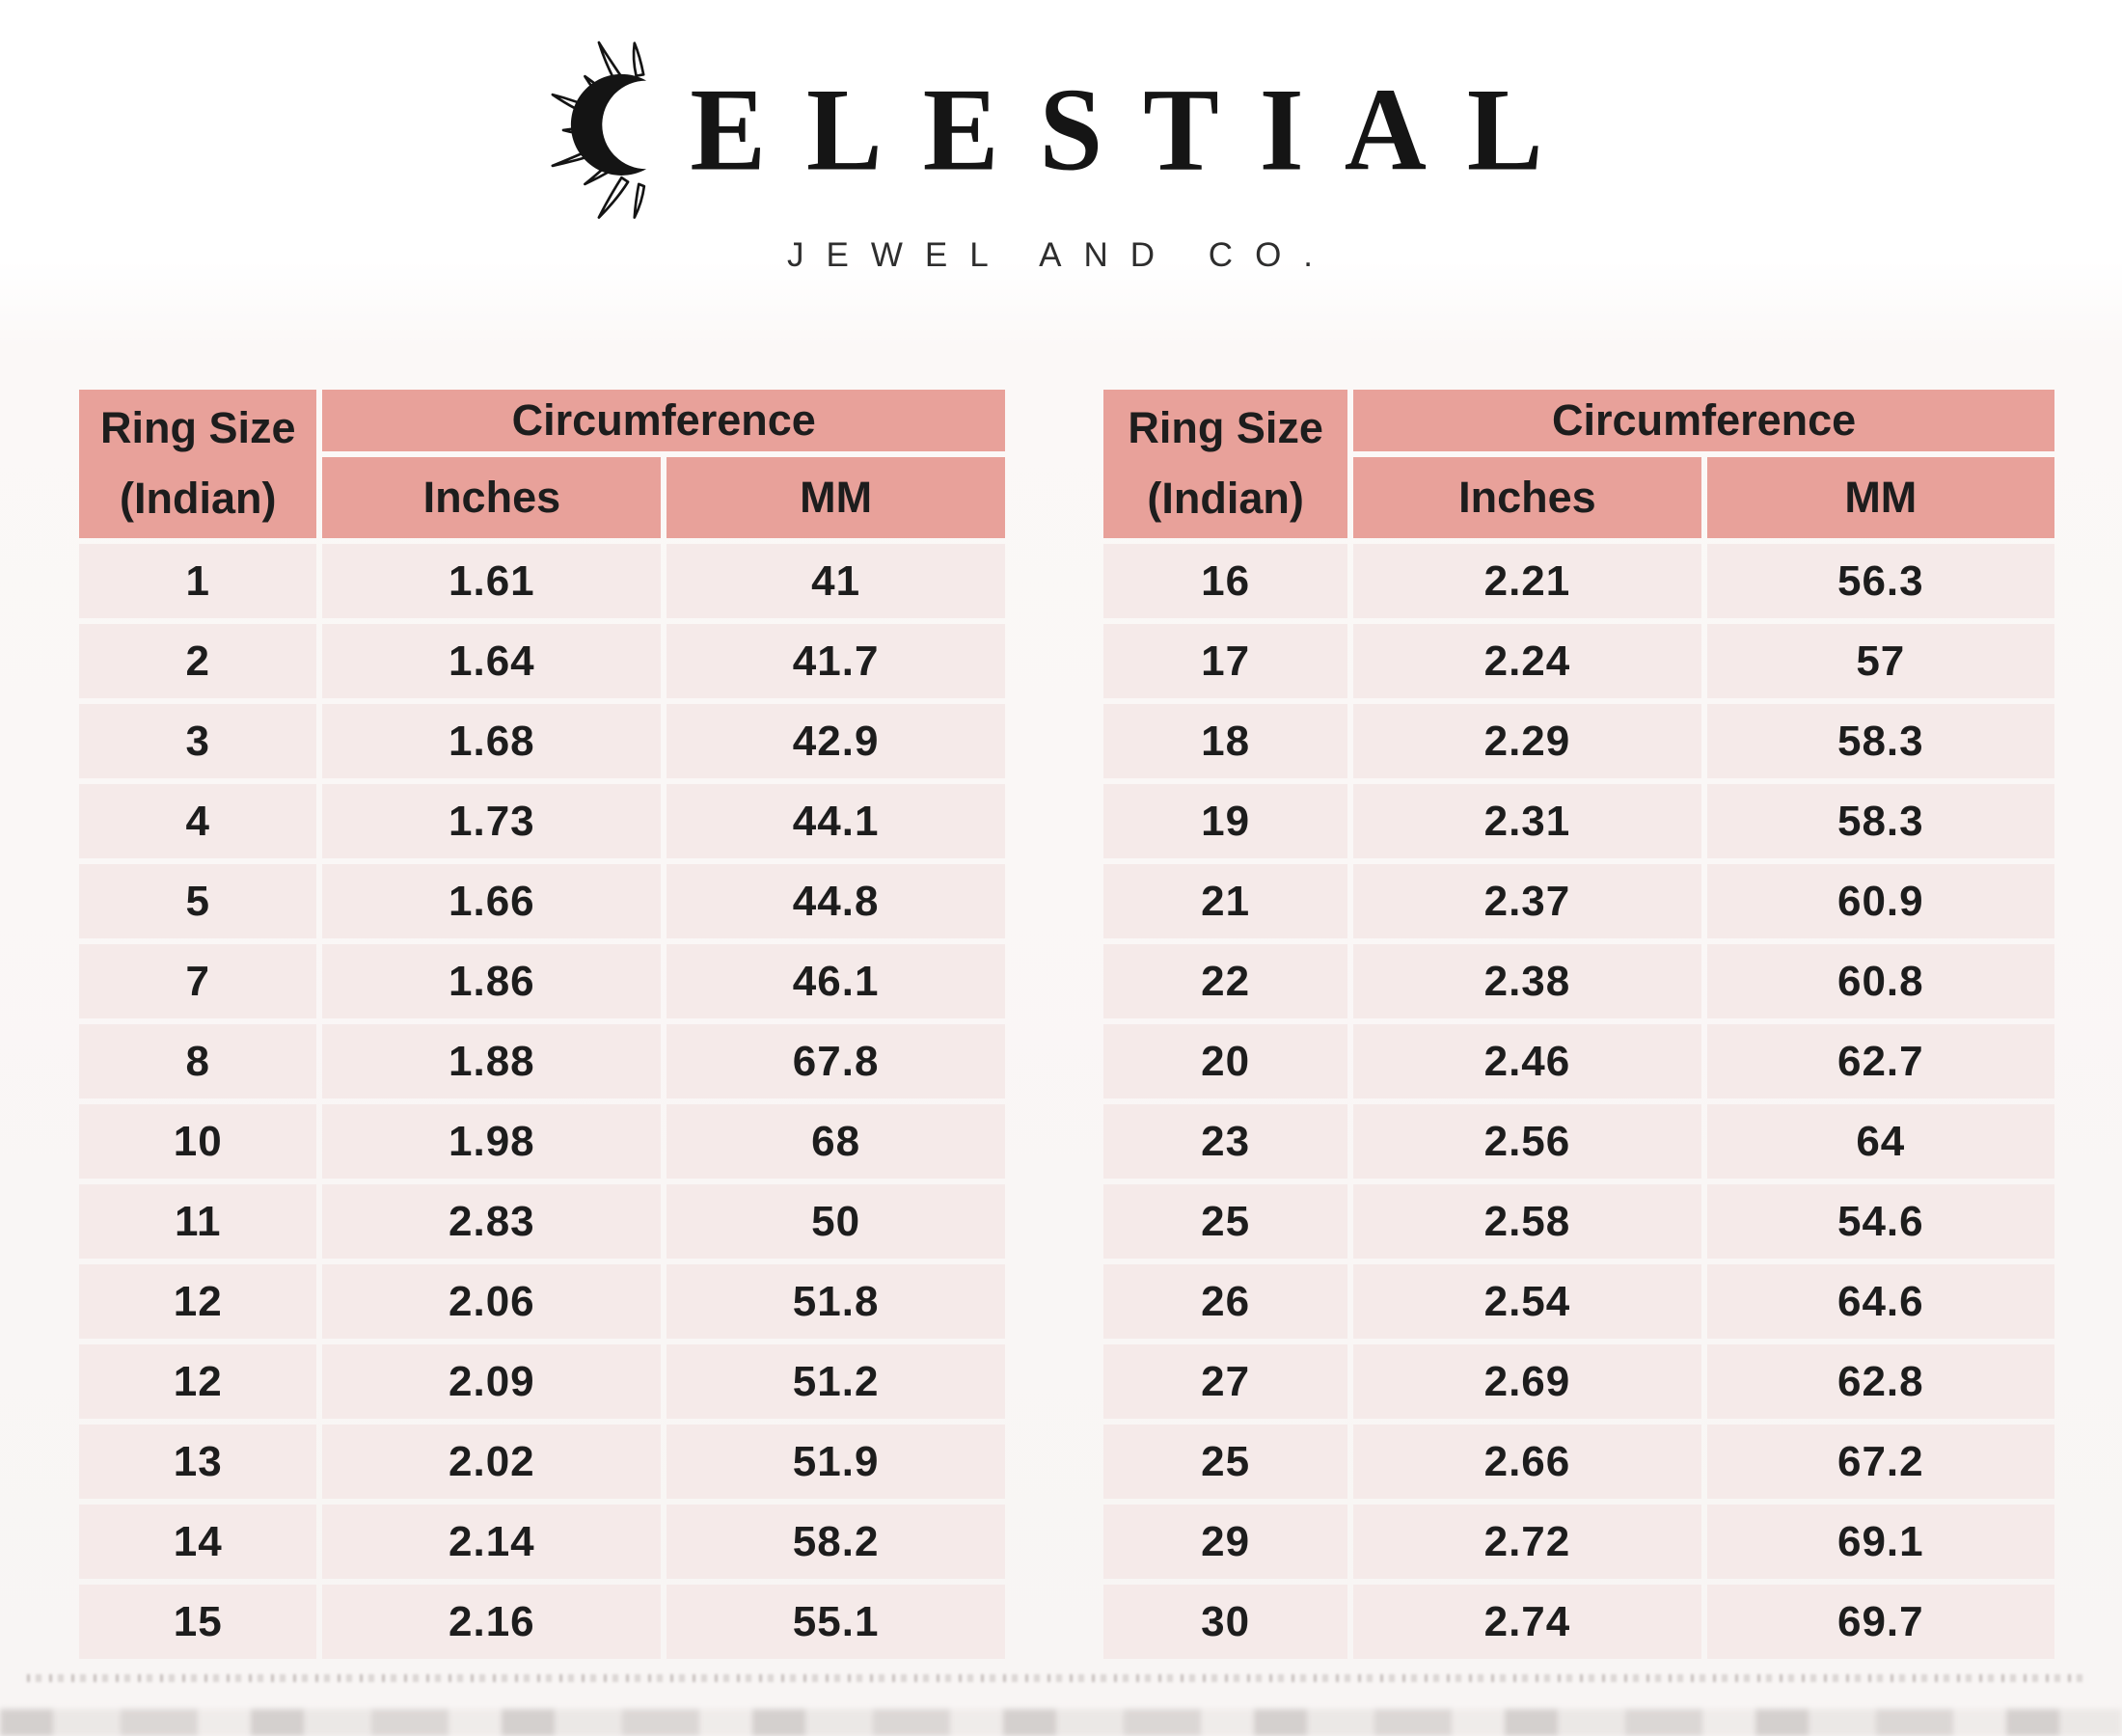  I want to click on inches-cell: 2.72, so click(1527, 1542).